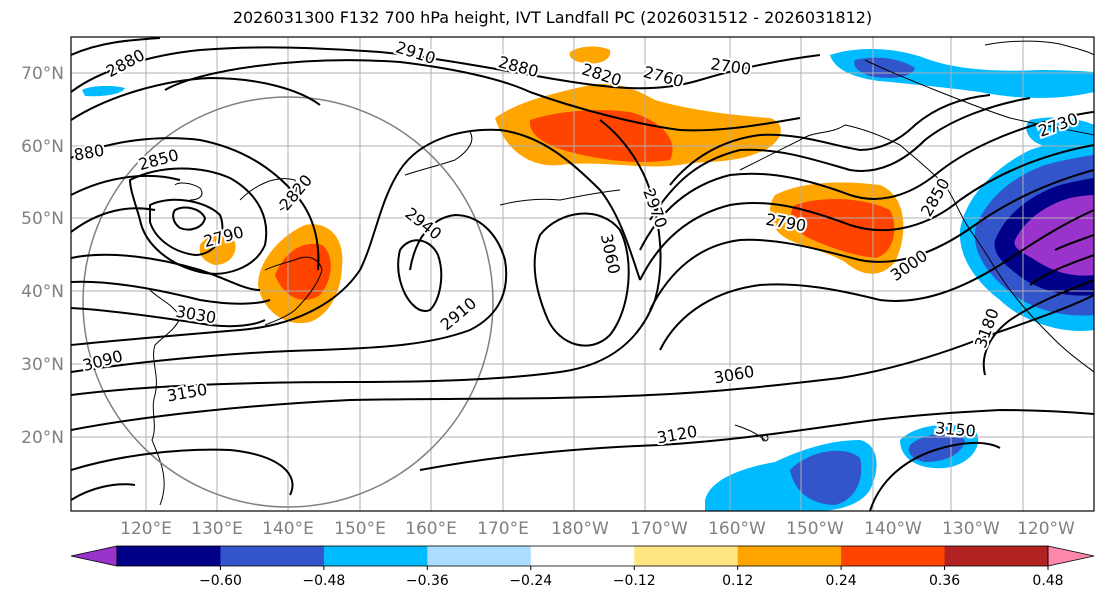  I want to click on lon-label: 170°W, so click(659, 529).